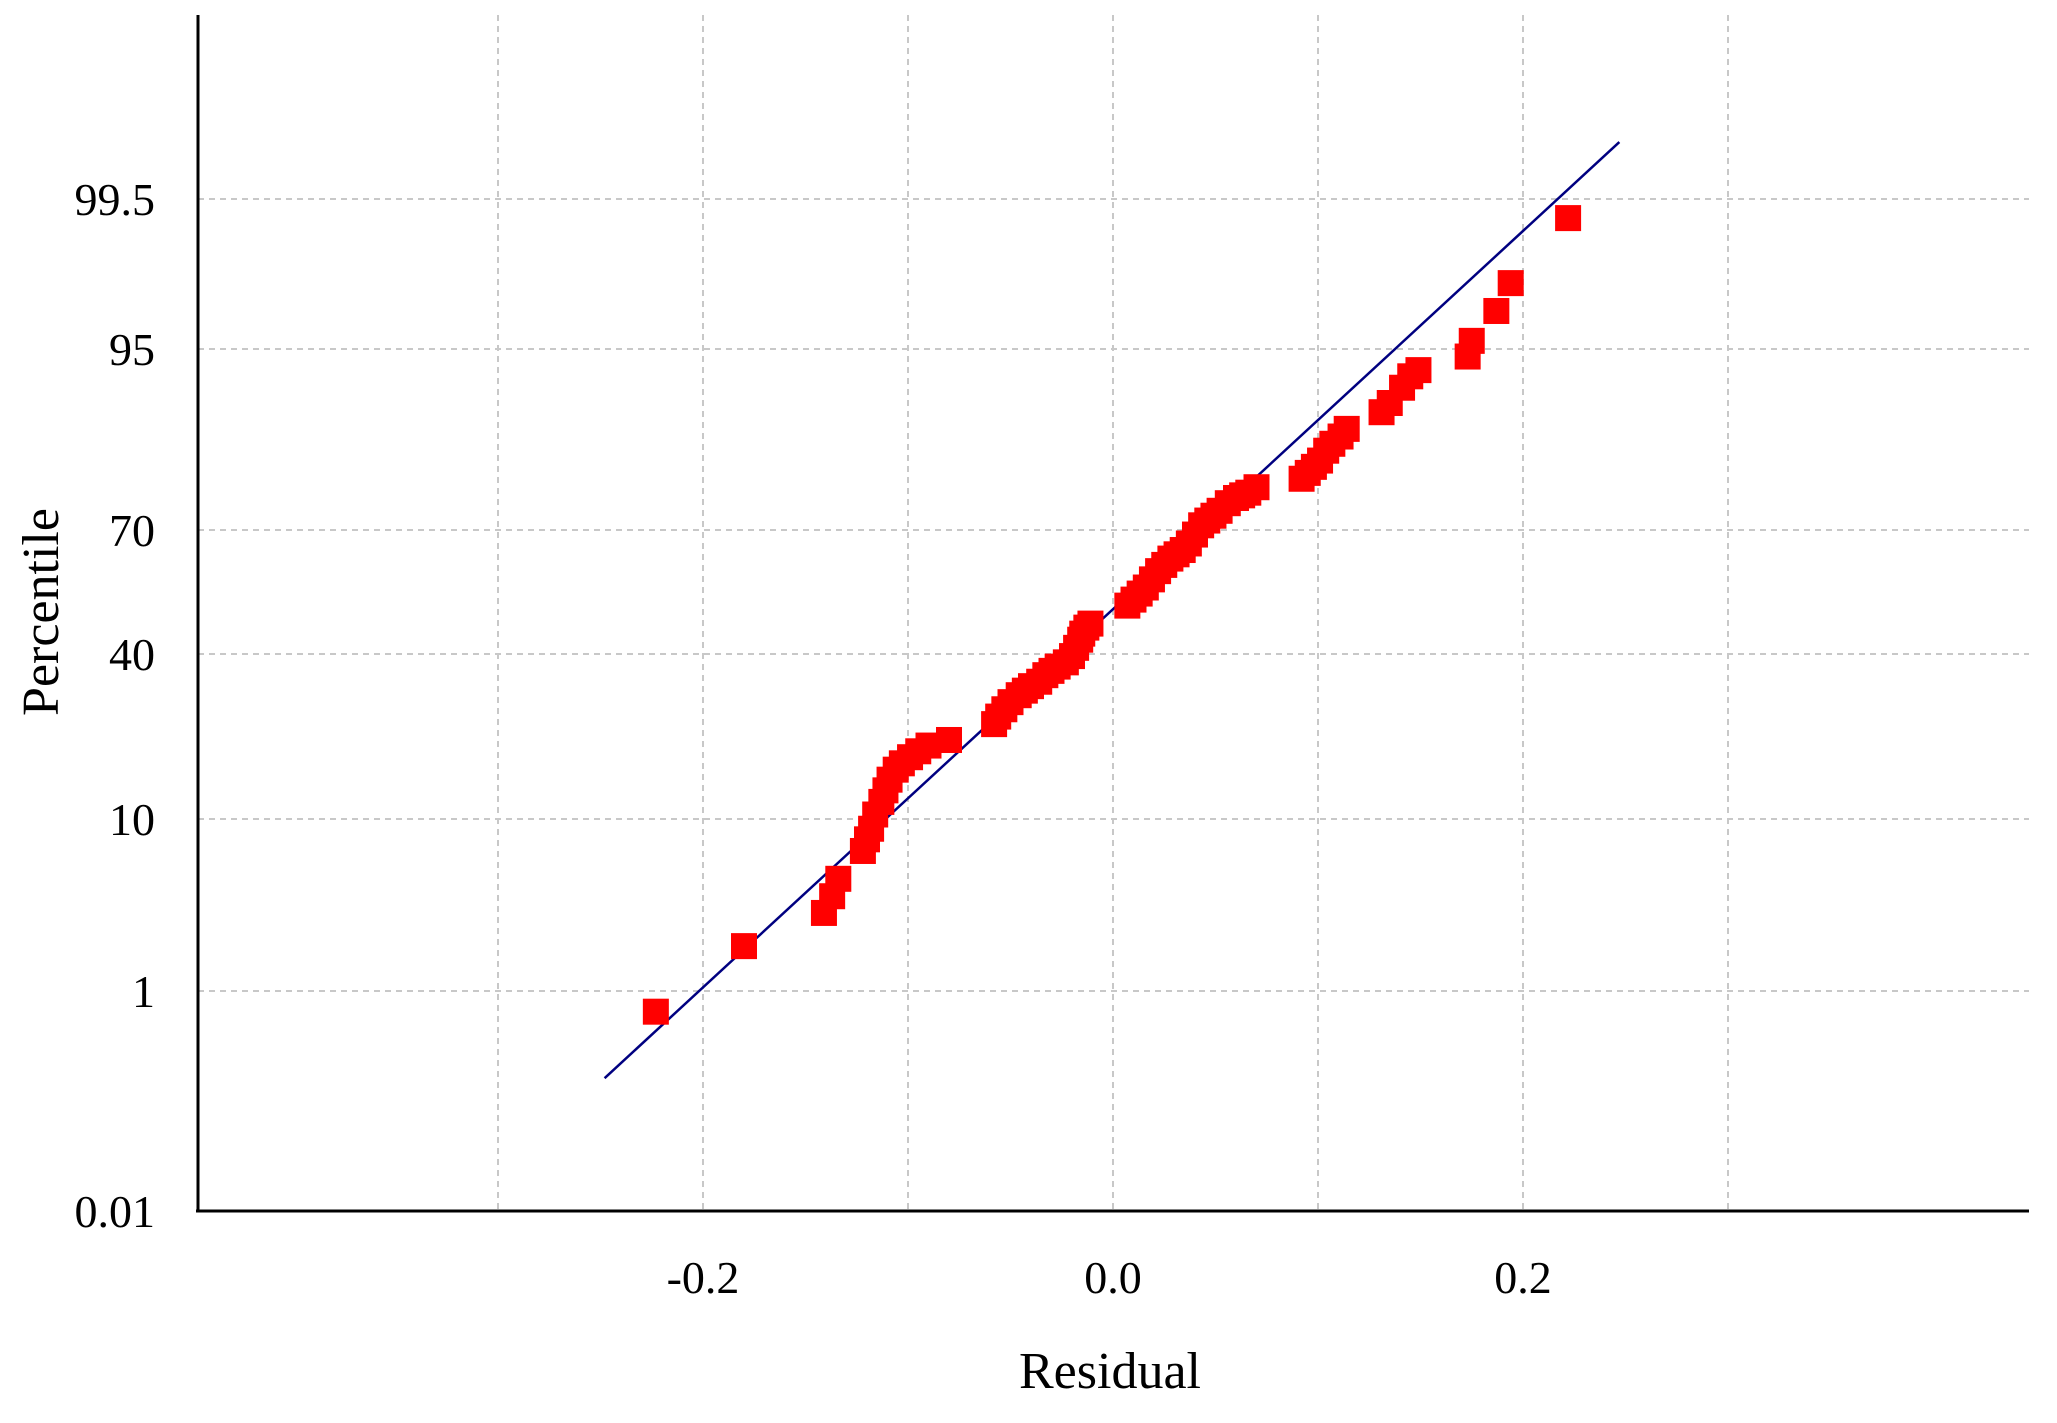 The width and height of the screenshot is (2057, 1423). Describe the element at coordinates (1523, 1277) in the screenshot. I see `x-tick-label: 0.2` at that location.